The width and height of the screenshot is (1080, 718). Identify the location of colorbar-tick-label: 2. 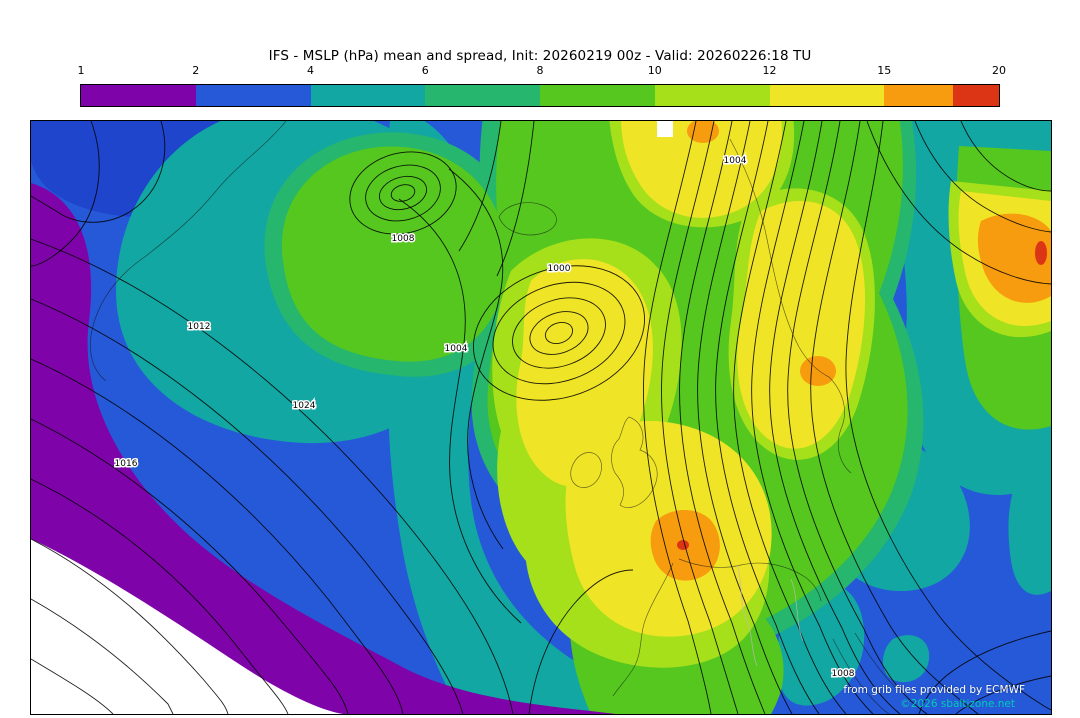
(196, 70).